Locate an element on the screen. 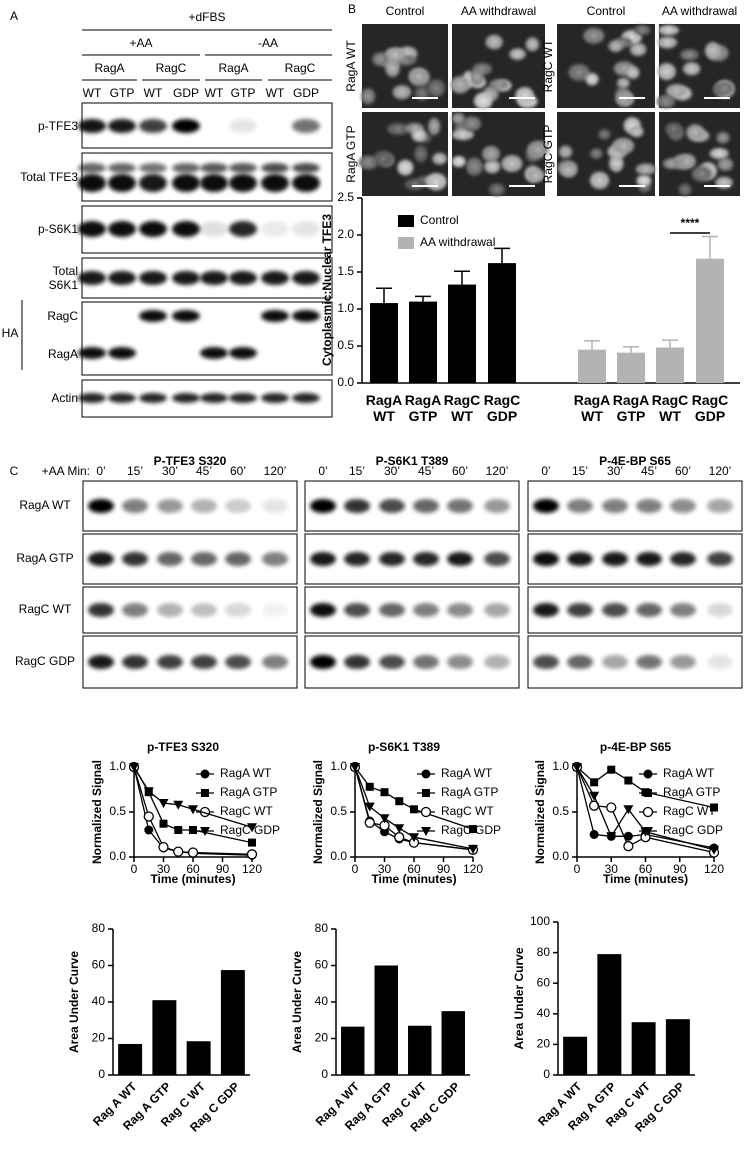 This screenshot has height=1152, width=750. chart-title: p-TFE3 S320 is located at coordinates (183, 747).